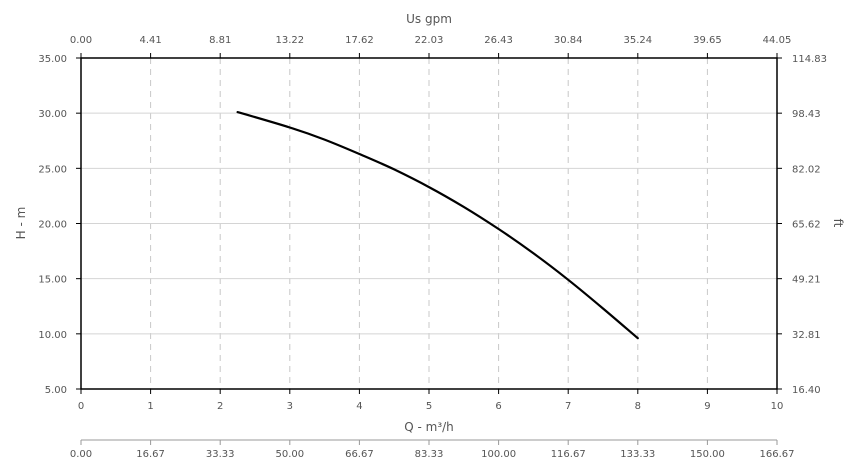 The height and width of the screenshot is (473, 852). Describe the element at coordinates (638, 406) in the screenshot. I see `x-tick-label: 8` at that location.